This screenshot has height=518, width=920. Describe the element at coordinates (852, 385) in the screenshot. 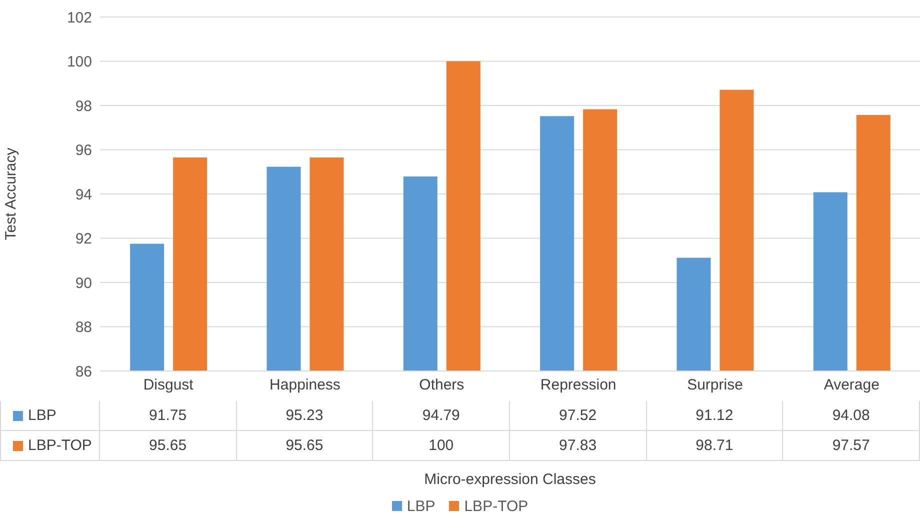

I see `x-tick-label: Average` at that location.